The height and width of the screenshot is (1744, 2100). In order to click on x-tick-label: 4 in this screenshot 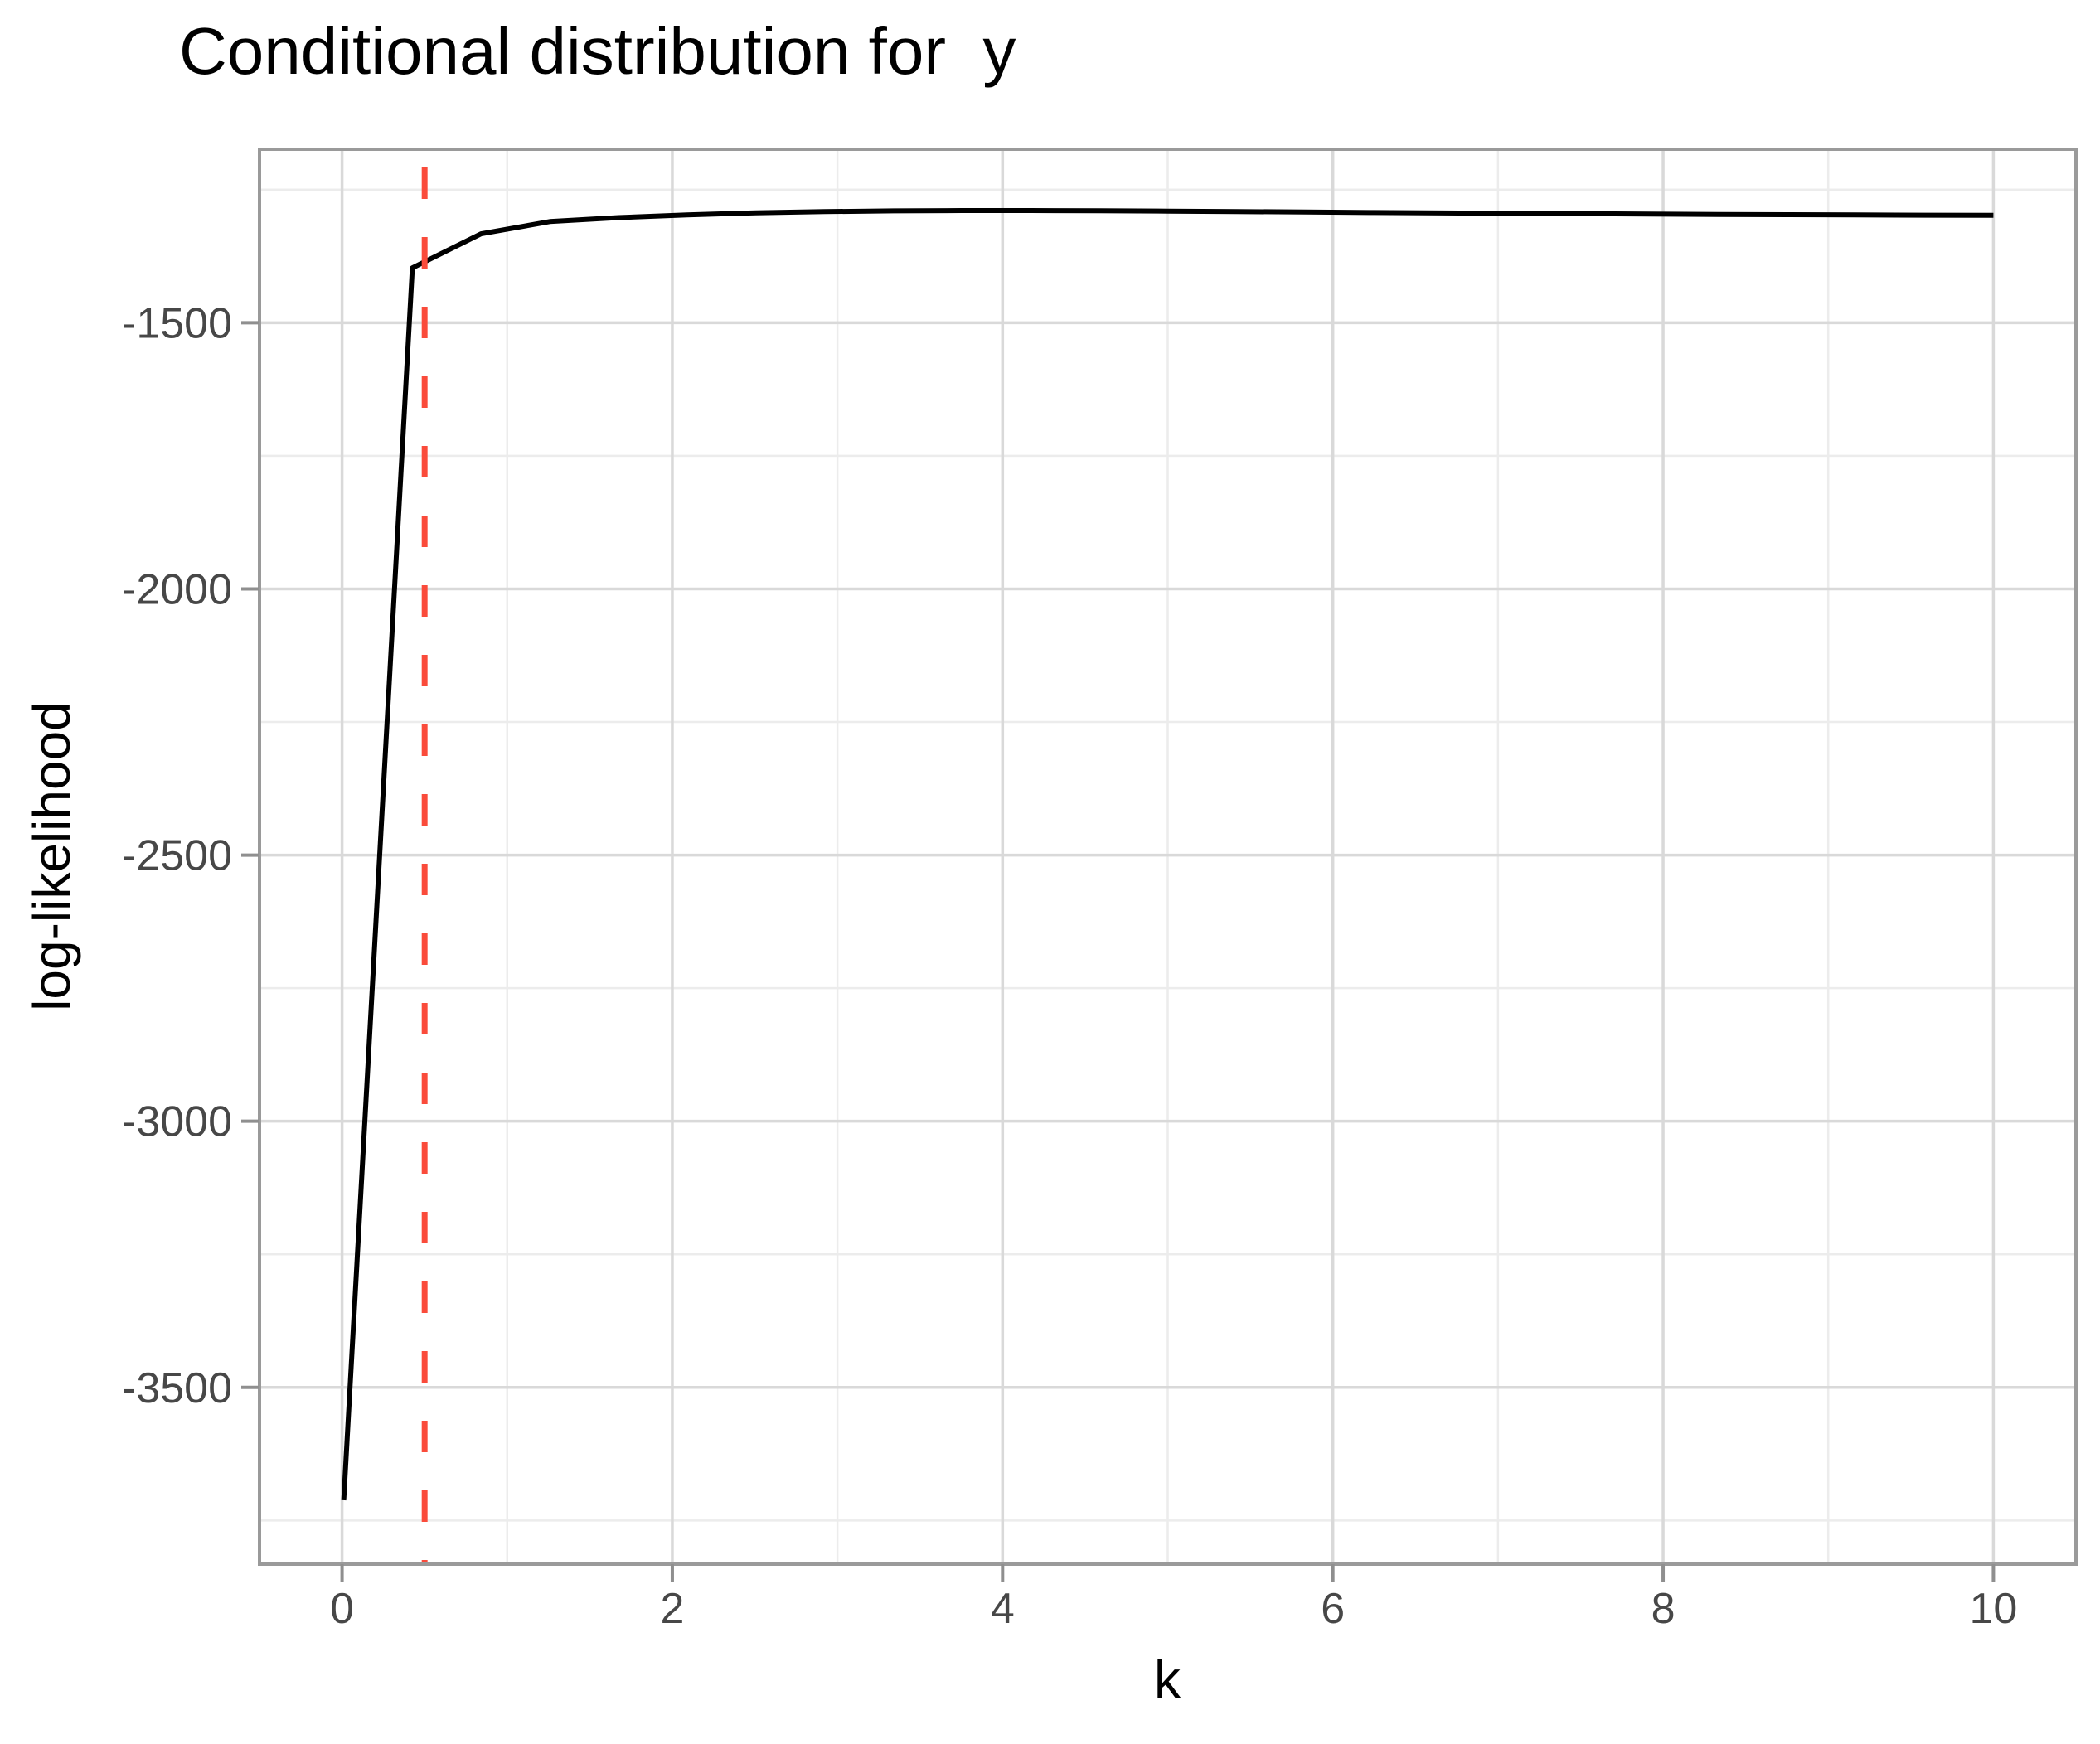, I will do `click(1003, 1609)`.